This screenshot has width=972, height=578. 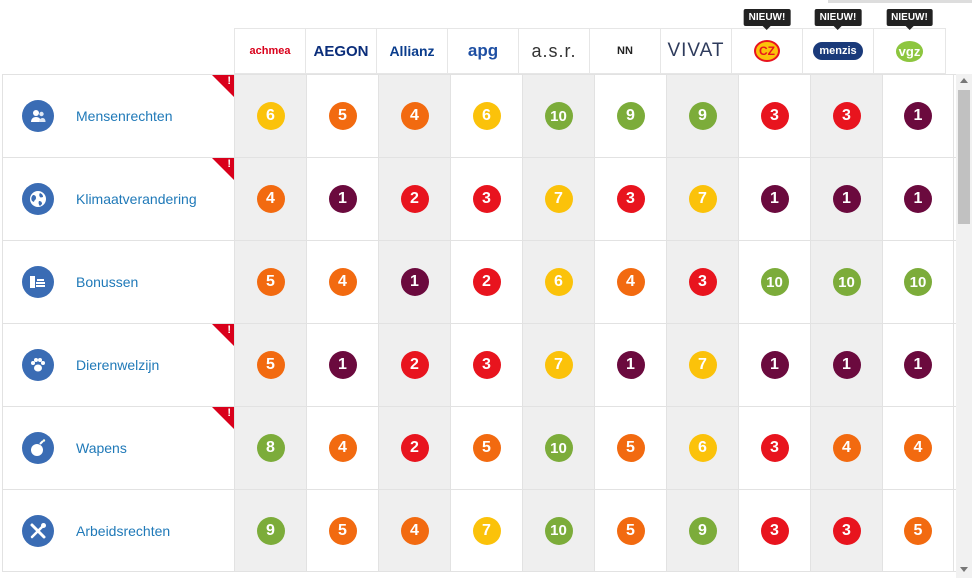 I want to click on insurer-name: apg, so click(x=483, y=50).